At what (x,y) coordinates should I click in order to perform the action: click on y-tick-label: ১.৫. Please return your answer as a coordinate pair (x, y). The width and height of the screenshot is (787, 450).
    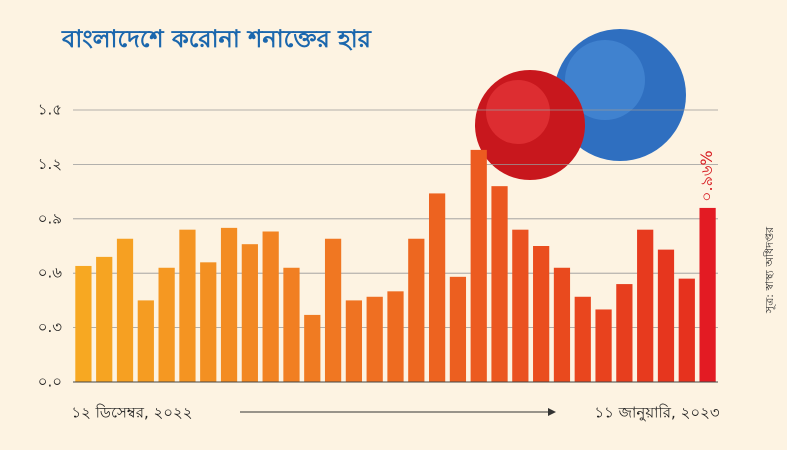
    Looking at the image, I should click on (50, 110).